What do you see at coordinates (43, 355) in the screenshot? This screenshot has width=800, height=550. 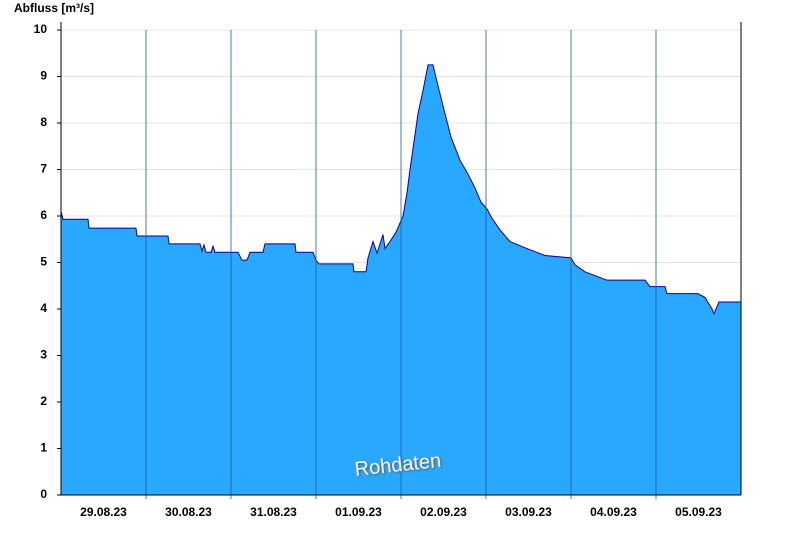 I see `y-tick-label: 3` at bounding box center [43, 355].